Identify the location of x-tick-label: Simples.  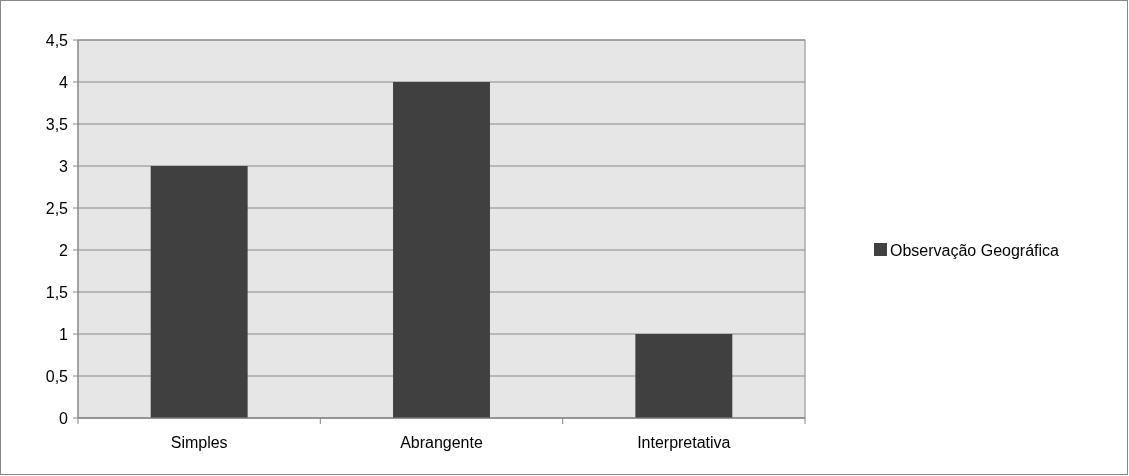
(199, 442).